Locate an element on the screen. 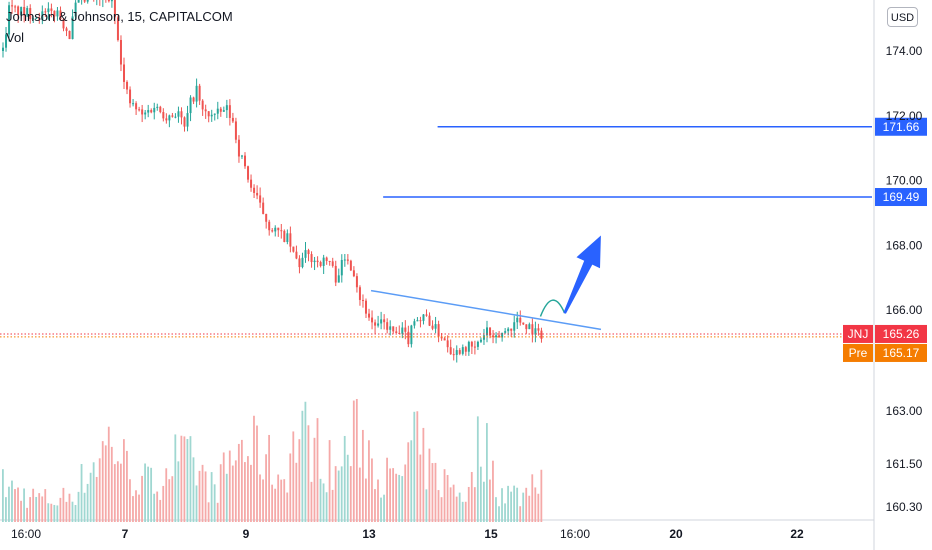  pre-market-value-label: 165.17 is located at coordinates (901, 353).